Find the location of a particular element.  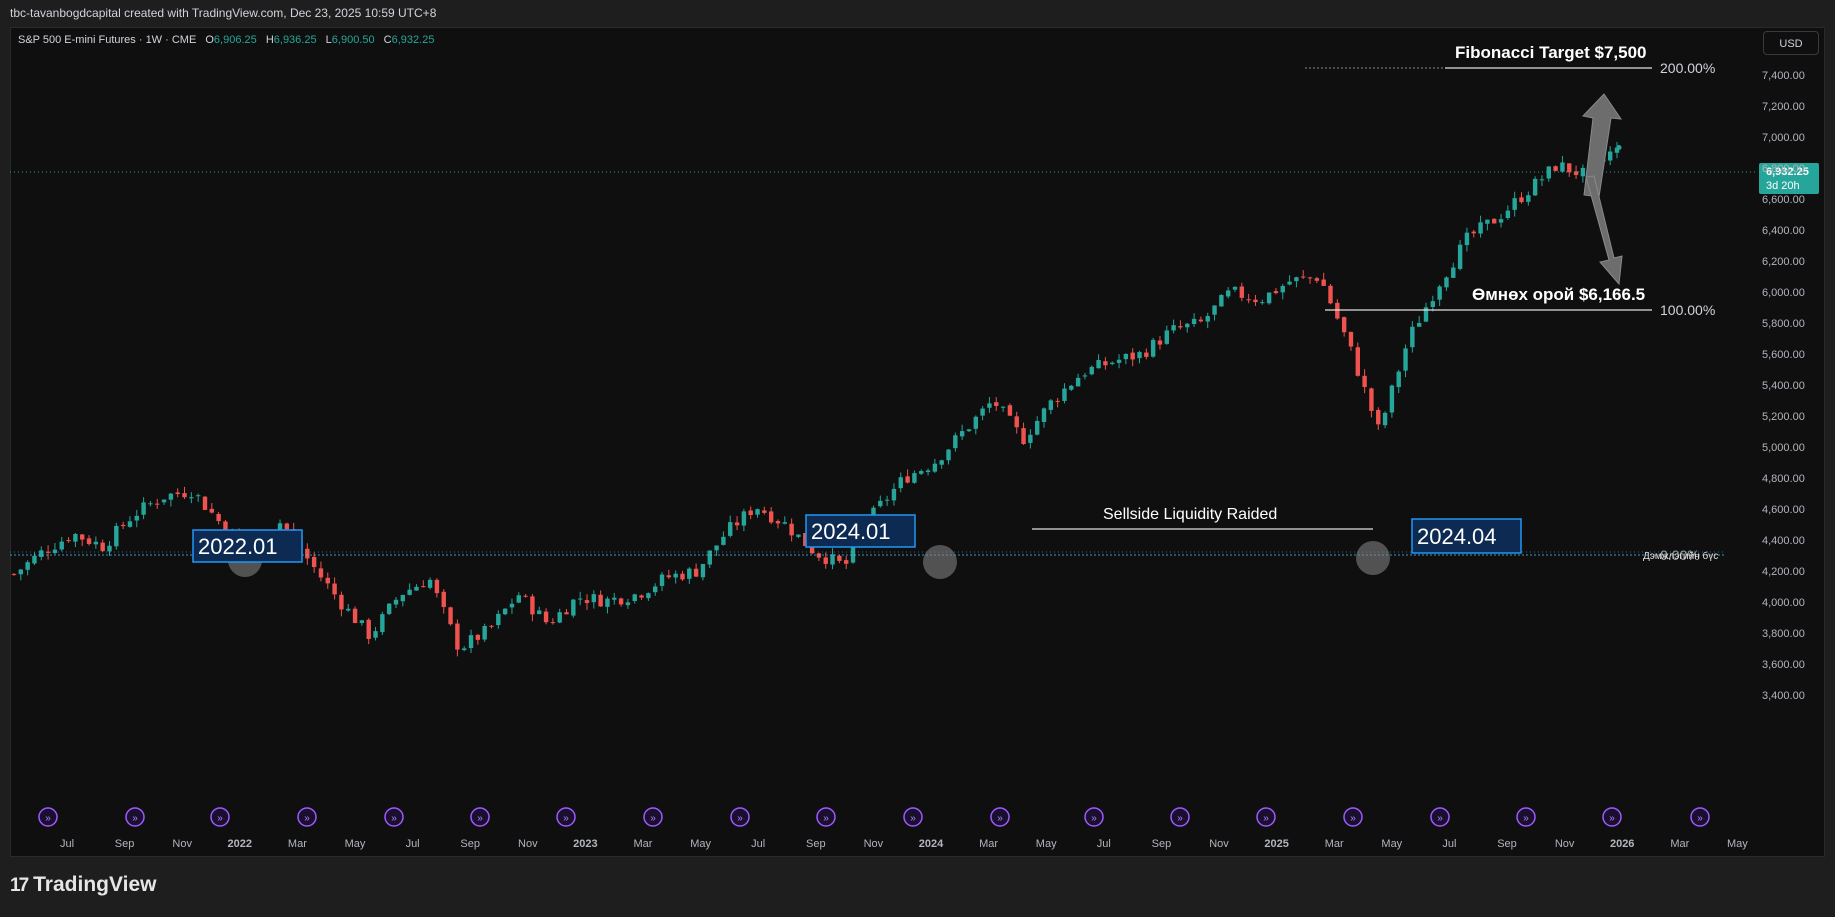

last-price-dot is located at coordinates (1619, 148).